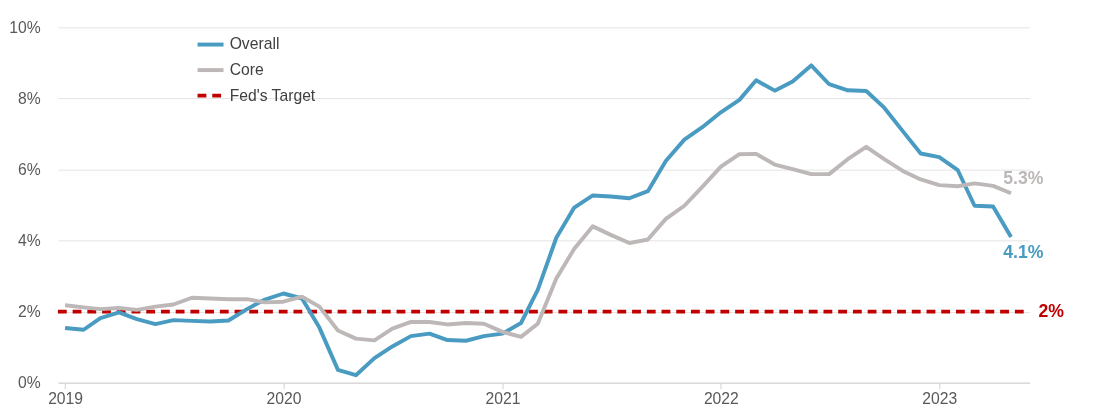 The width and height of the screenshot is (1114, 416). What do you see at coordinates (1051, 310) in the screenshot?
I see `annotation: 2%` at bounding box center [1051, 310].